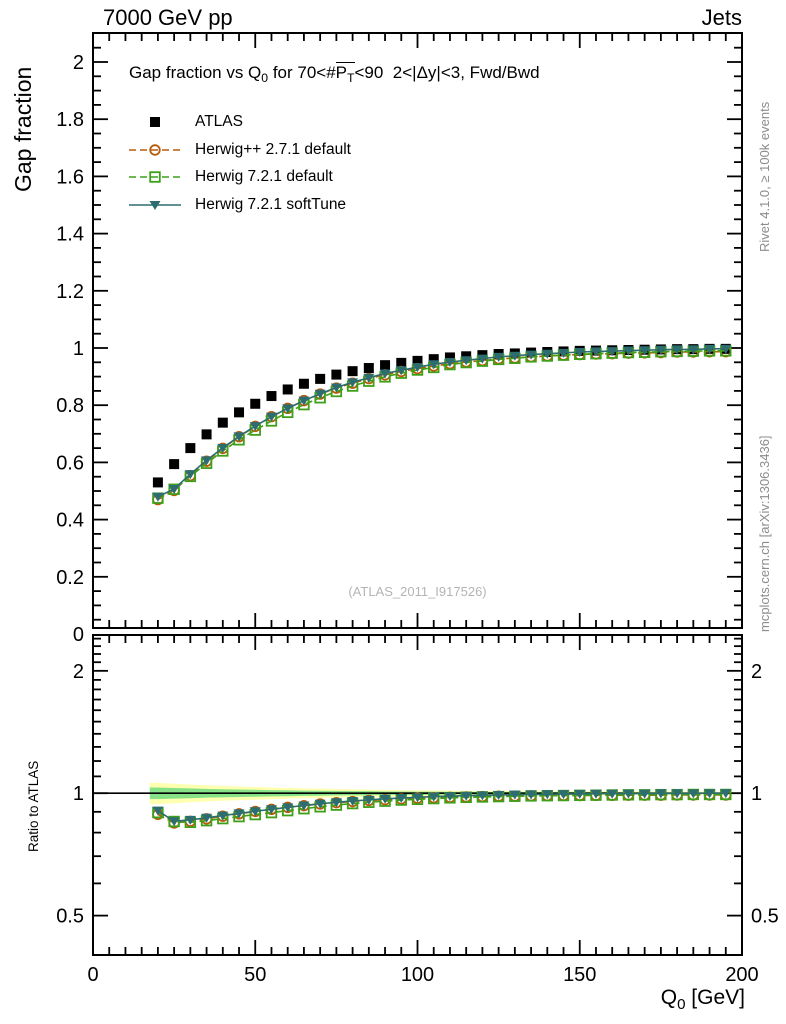 The image size is (786, 1024). What do you see at coordinates (417, 975) in the screenshot?
I see `tick-label: 100` at bounding box center [417, 975].